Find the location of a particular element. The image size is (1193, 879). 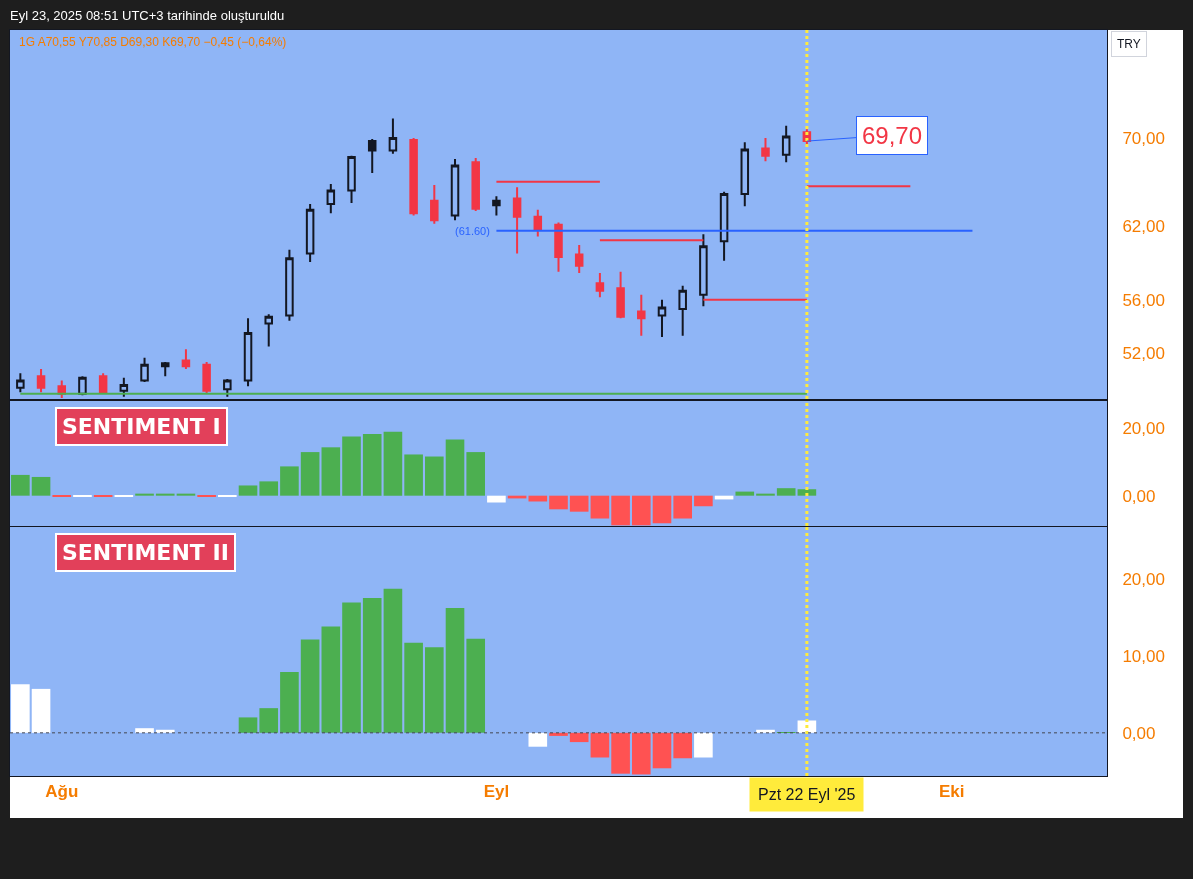

x-tick-label: Eki is located at coordinates (951, 792).